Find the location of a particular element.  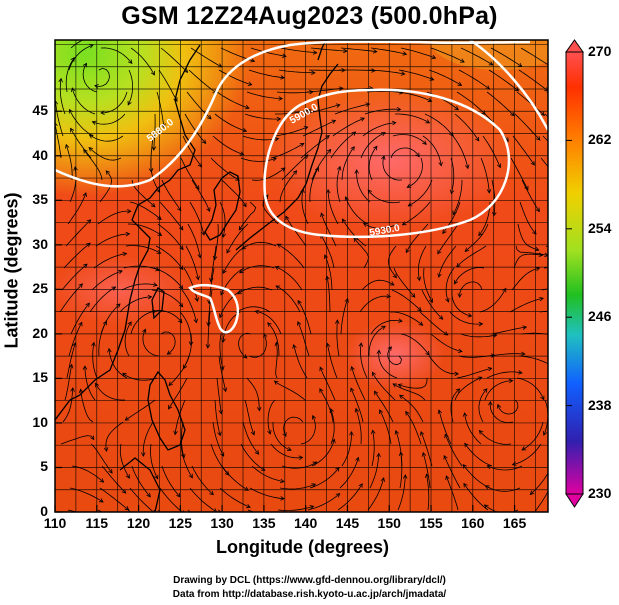

coastline-philippines is located at coordinates (166, 410).